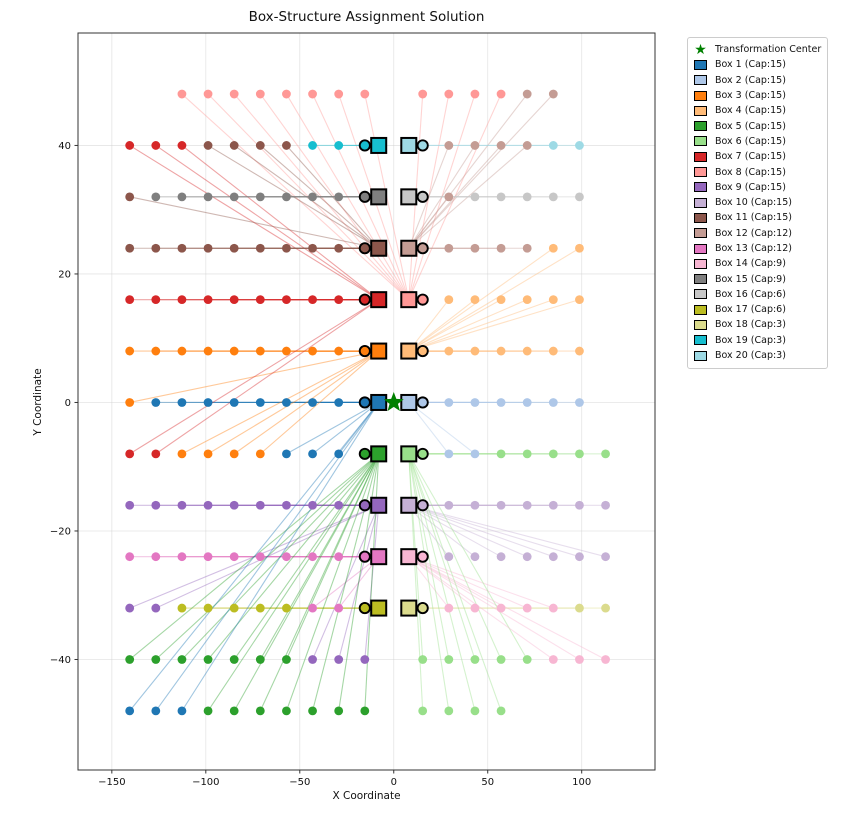 The height and width of the screenshot is (815, 847). Describe the element at coordinates (768, 50) in the screenshot. I see `legend-label: Transformation Center` at that location.